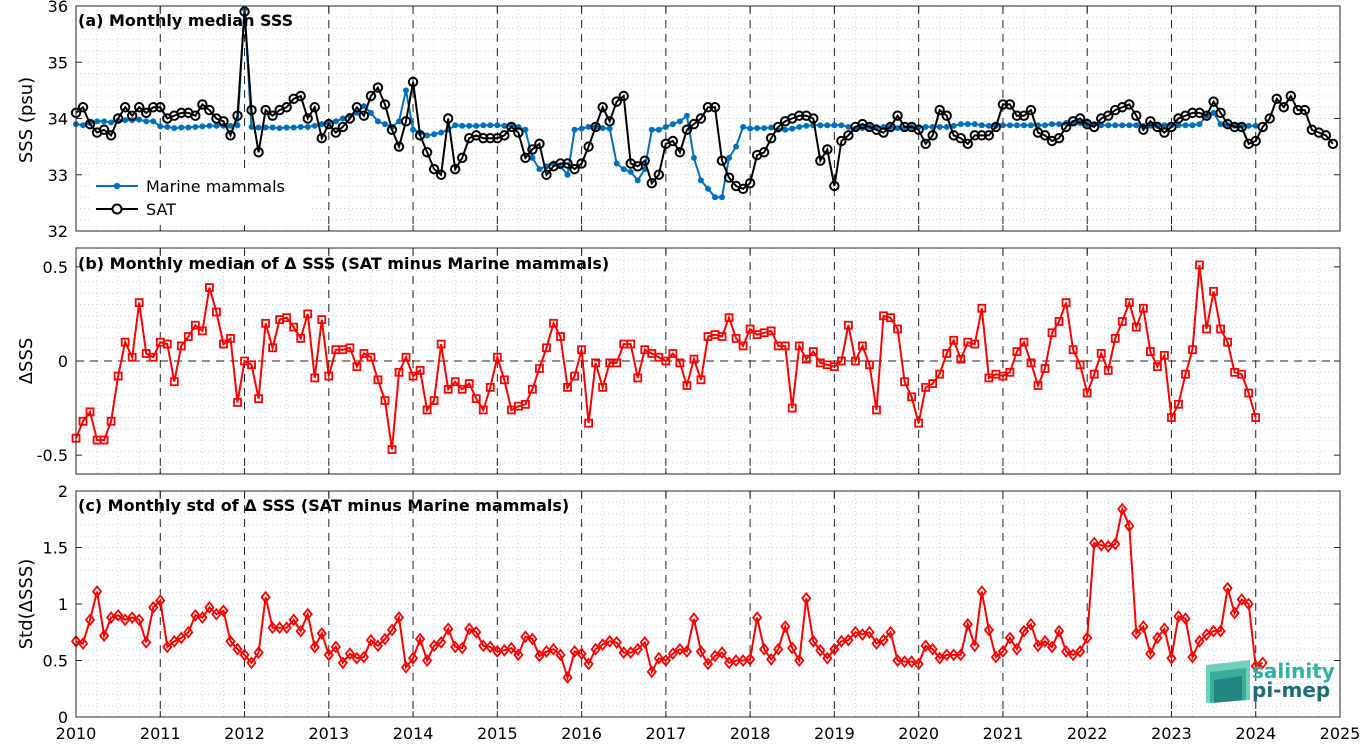 The width and height of the screenshot is (1363, 745). What do you see at coordinates (581, 733) in the screenshot?
I see `x-tick-label: 2016` at bounding box center [581, 733].